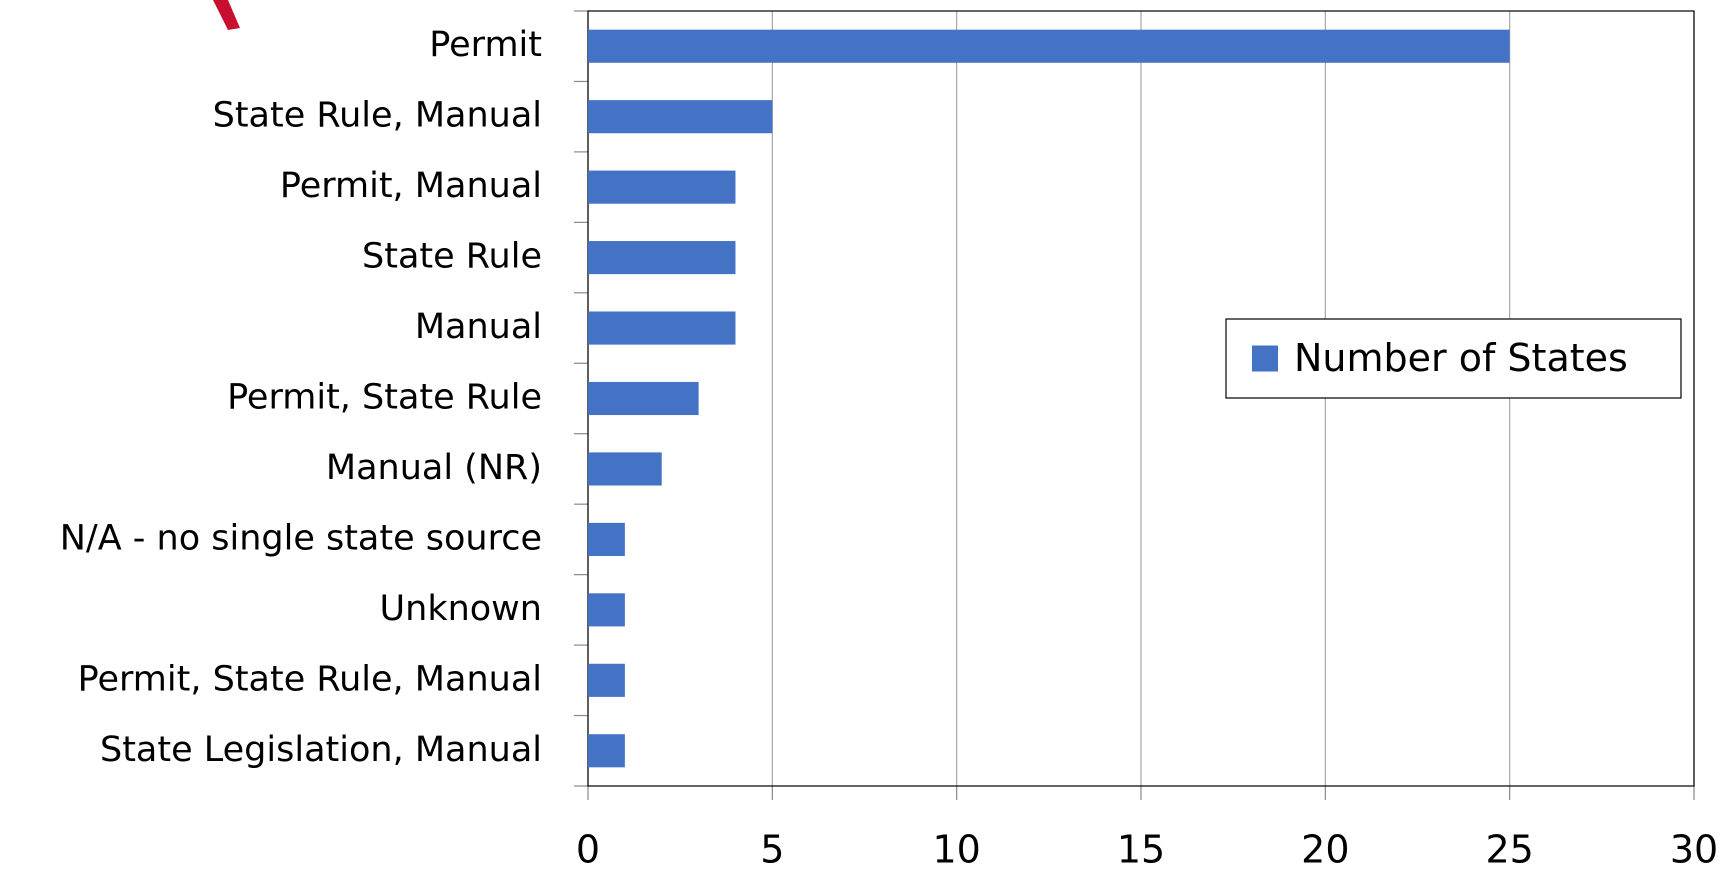  I want to click on x-tick-label: 25, so click(1509, 850).